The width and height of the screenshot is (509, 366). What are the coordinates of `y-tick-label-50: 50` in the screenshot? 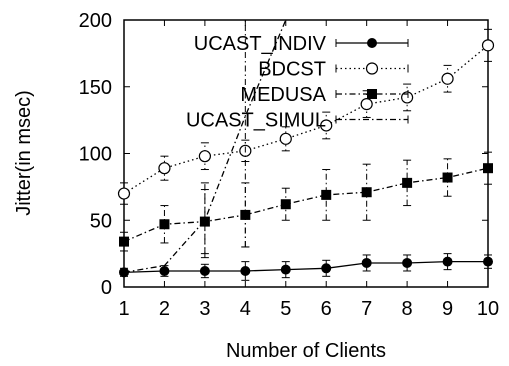 It's located at (101, 221).